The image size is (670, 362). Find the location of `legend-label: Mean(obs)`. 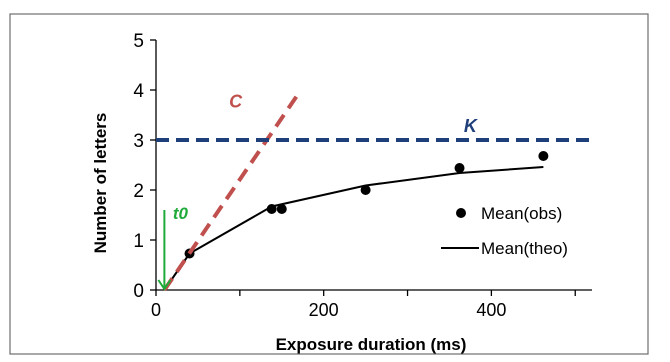

legend-label: Mean(obs) is located at coordinates (521, 213).